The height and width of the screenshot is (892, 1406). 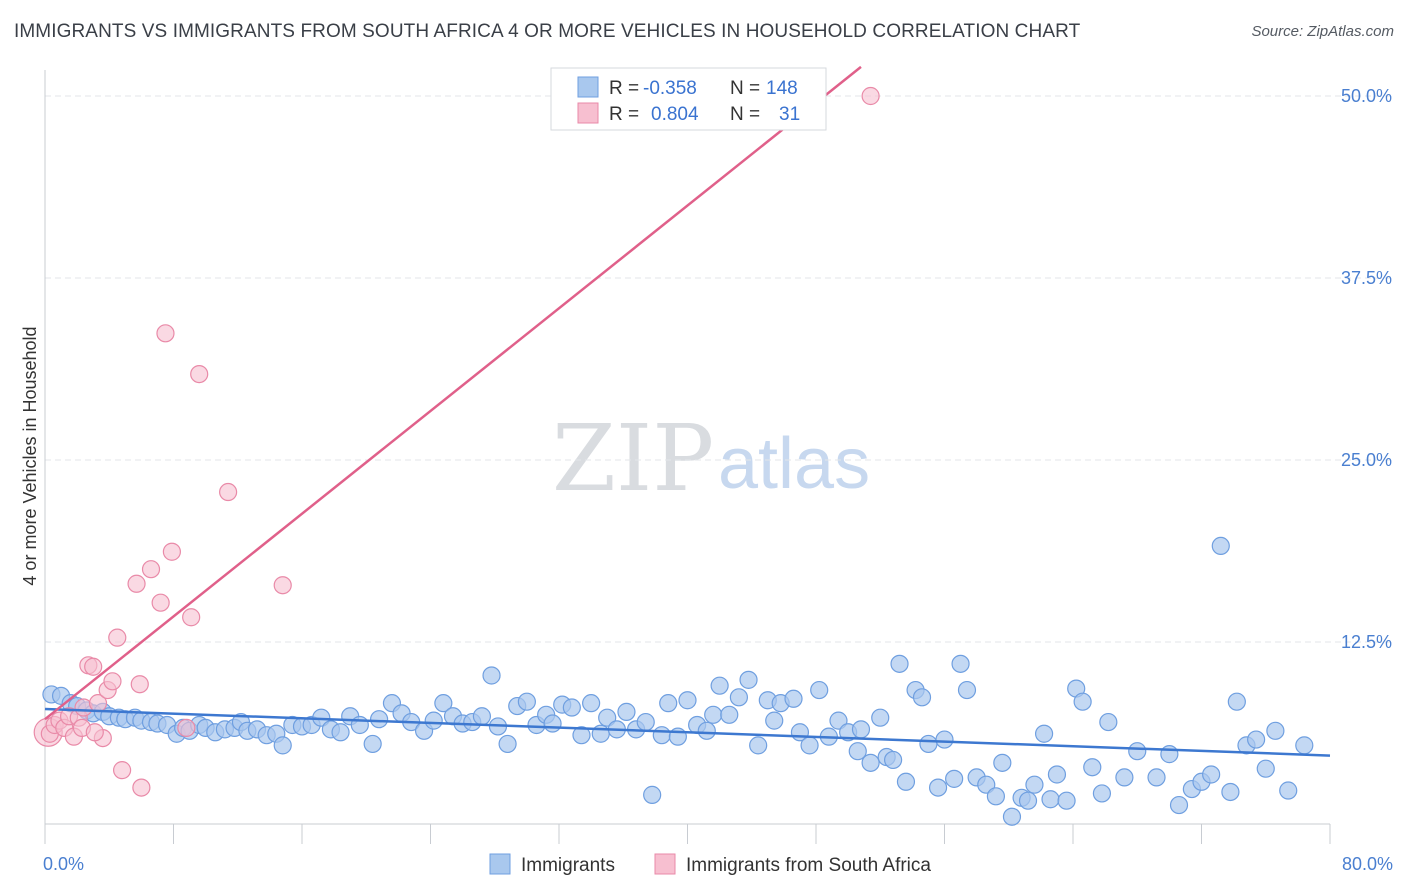 I want to click on trend-line-immigrants, so click(x=687, y=732).